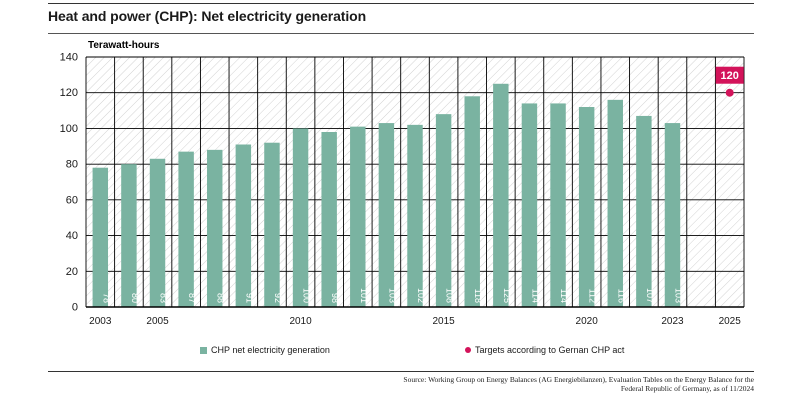  I want to click on bar-label-2016: 118, so click(478, 296).